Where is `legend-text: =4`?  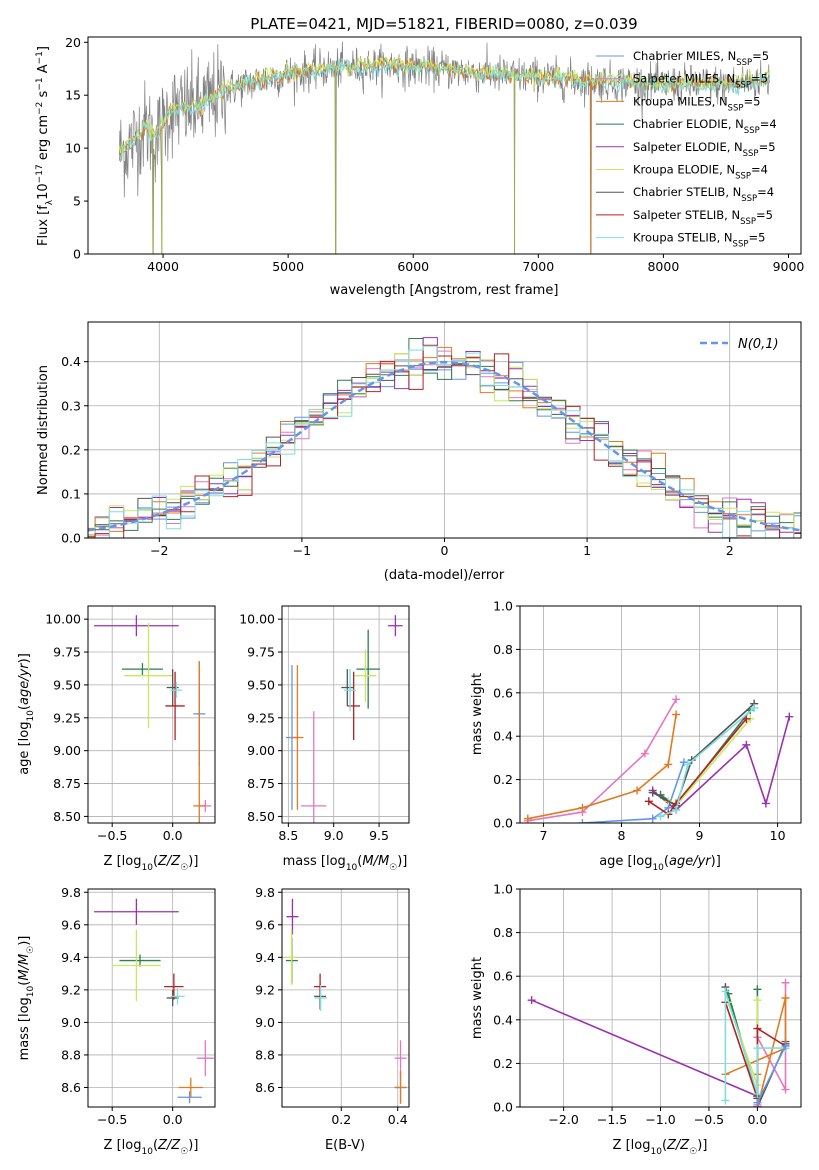
legend-text: =4 is located at coordinates (759, 170).